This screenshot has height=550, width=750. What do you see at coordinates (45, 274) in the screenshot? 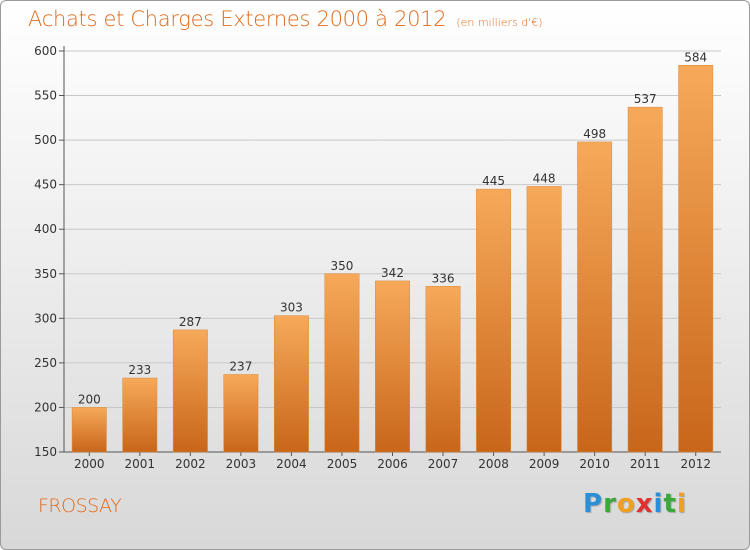
I see `y-tick-label: 350` at bounding box center [45, 274].